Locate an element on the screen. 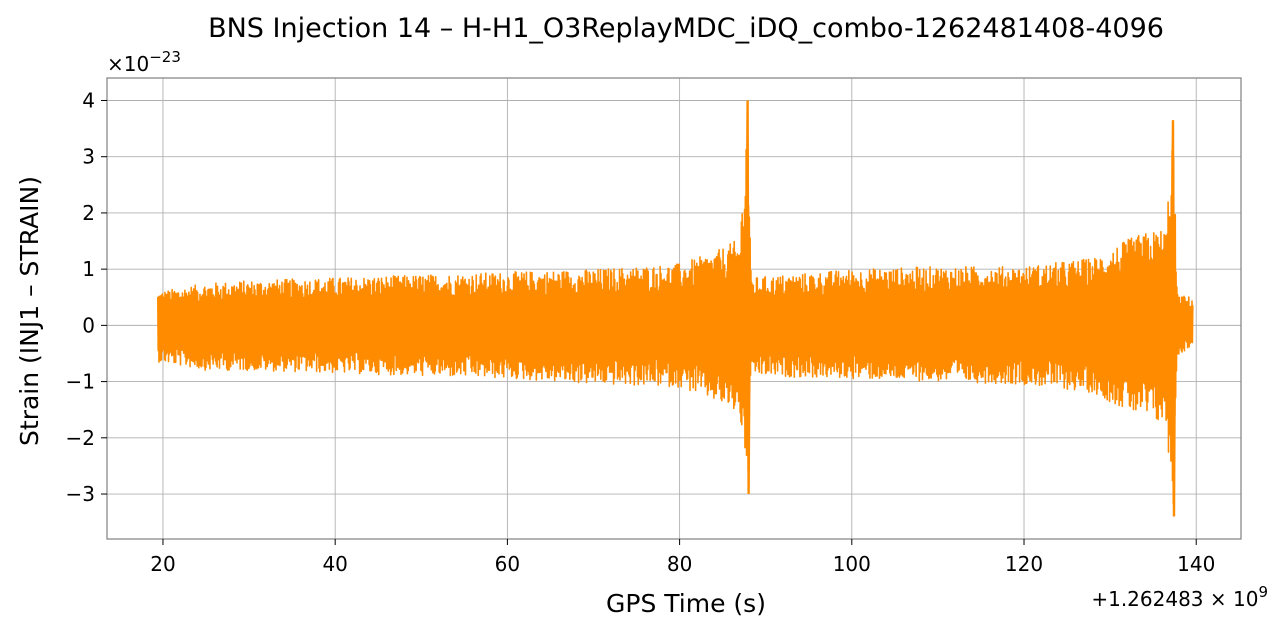 The image size is (1283, 633). x-tick-label: 20 is located at coordinates (162, 564).